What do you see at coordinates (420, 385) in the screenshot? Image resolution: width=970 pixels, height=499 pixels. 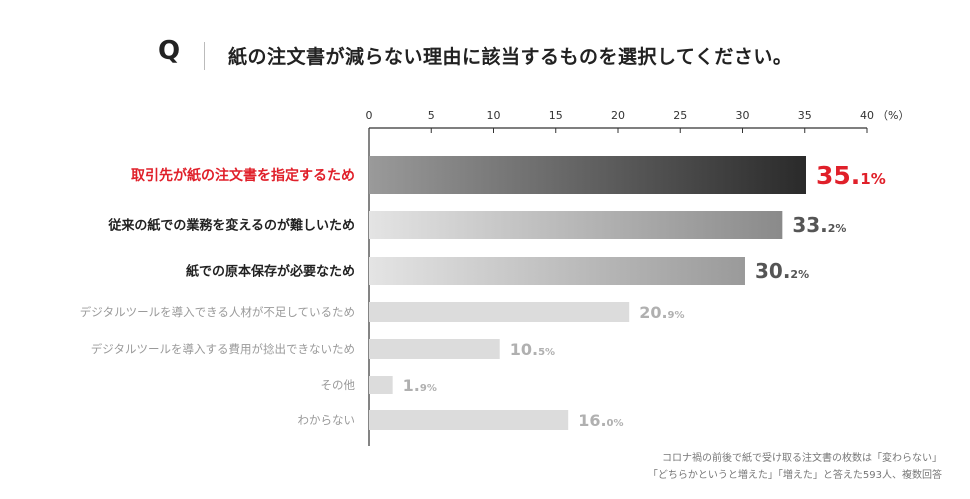 I see `data-label: 1.9%` at bounding box center [420, 385].